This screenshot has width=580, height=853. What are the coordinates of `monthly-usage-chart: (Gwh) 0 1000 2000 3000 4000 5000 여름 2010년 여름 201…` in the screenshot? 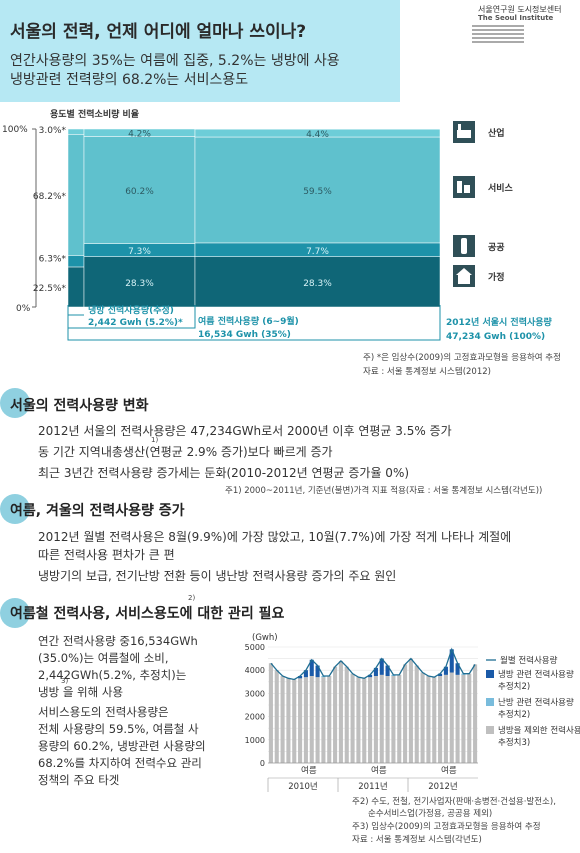 It's located at (412, 739).